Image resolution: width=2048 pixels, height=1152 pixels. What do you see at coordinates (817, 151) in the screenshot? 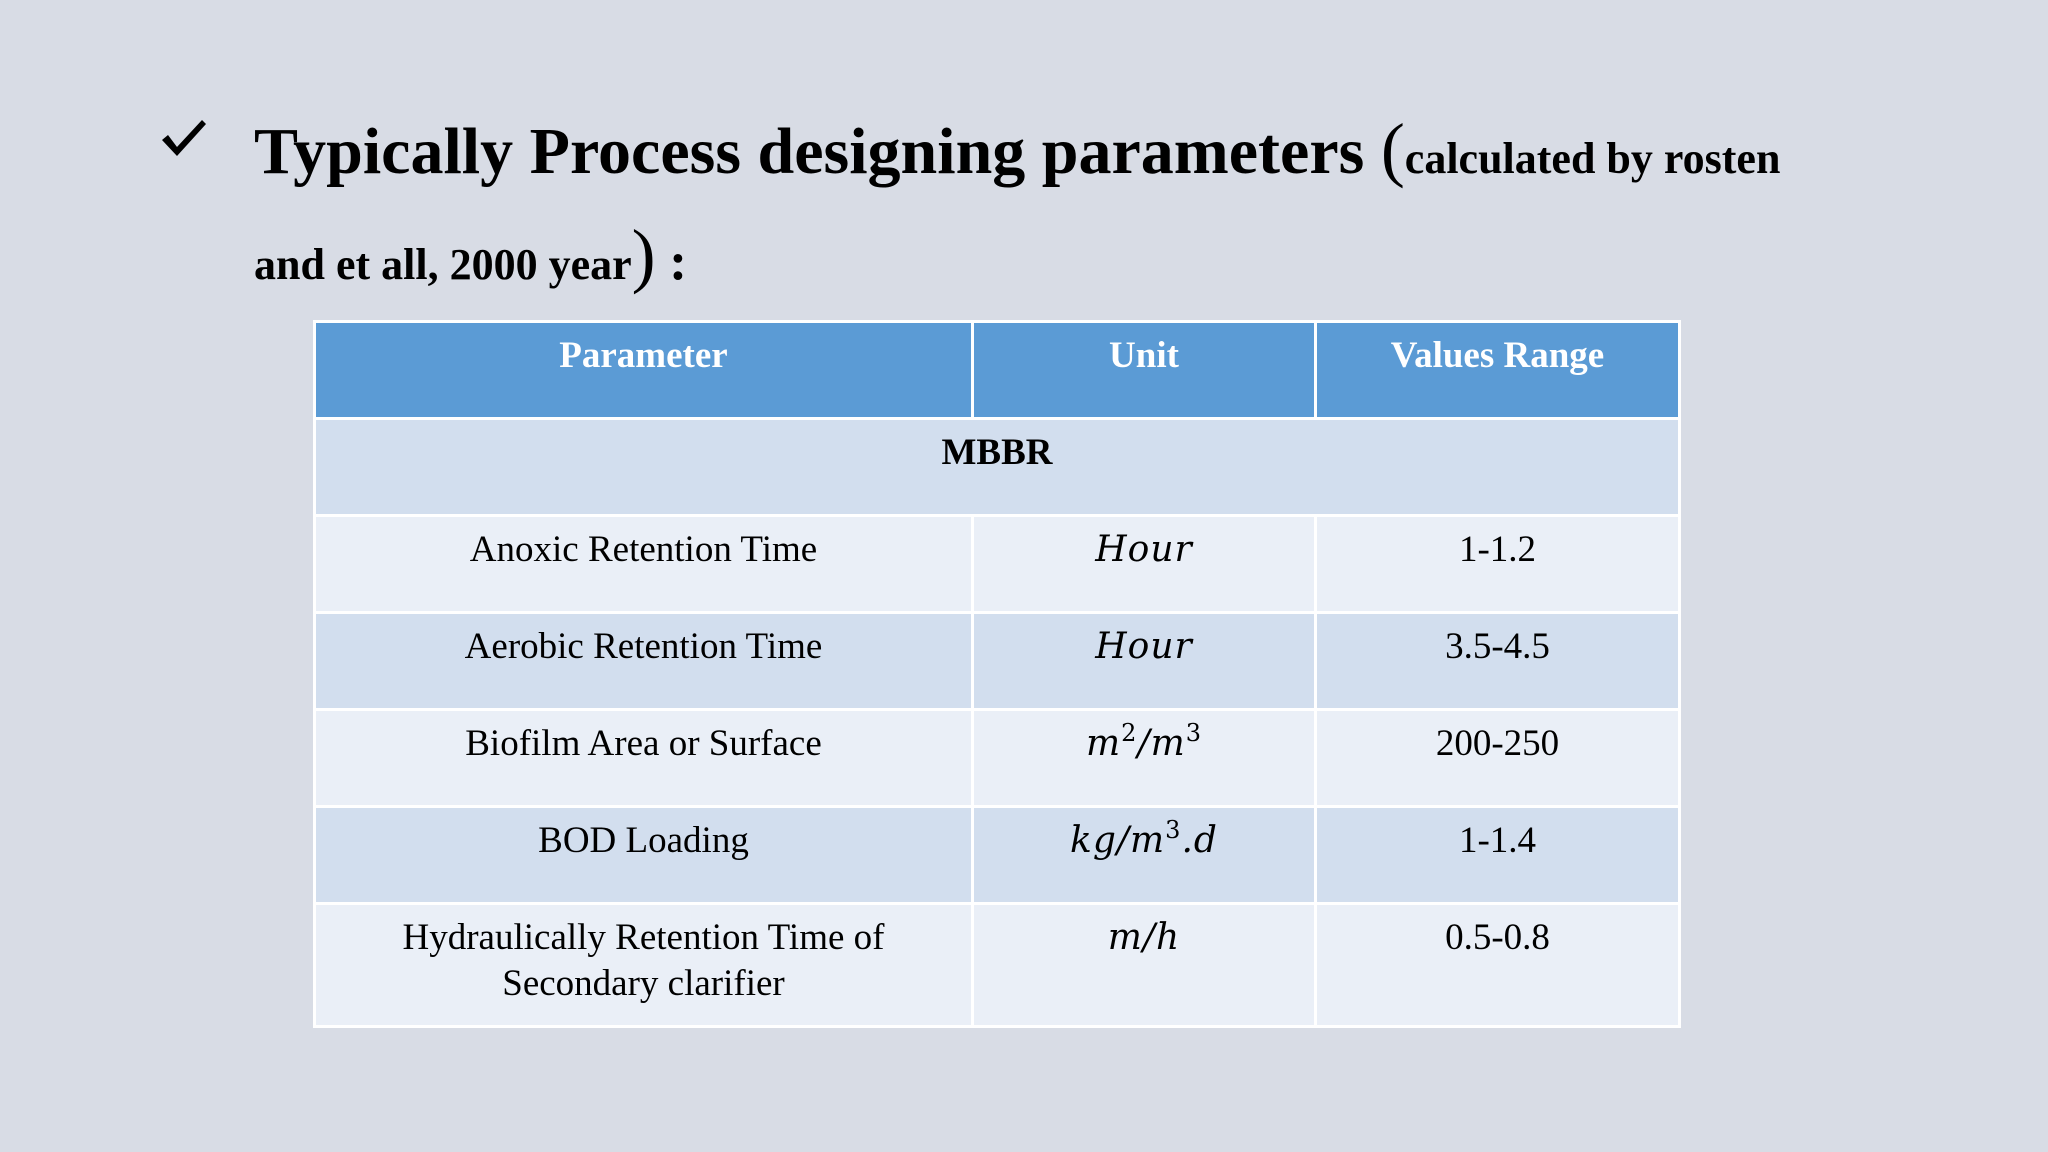
I see `title-main: Typically Process designing parameters` at bounding box center [817, 151].